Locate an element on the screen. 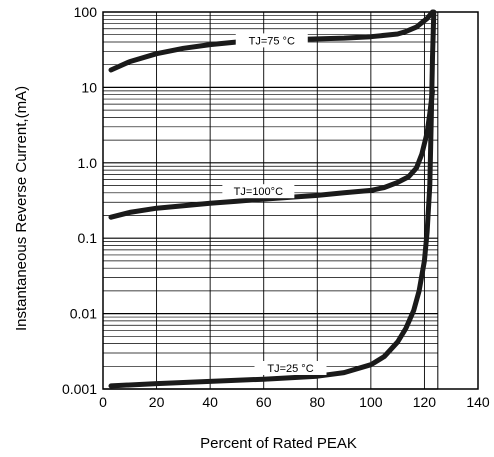 The width and height of the screenshot is (494, 457). x-axis-title: Percent of Rated PEAK is located at coordinates (278, 443).